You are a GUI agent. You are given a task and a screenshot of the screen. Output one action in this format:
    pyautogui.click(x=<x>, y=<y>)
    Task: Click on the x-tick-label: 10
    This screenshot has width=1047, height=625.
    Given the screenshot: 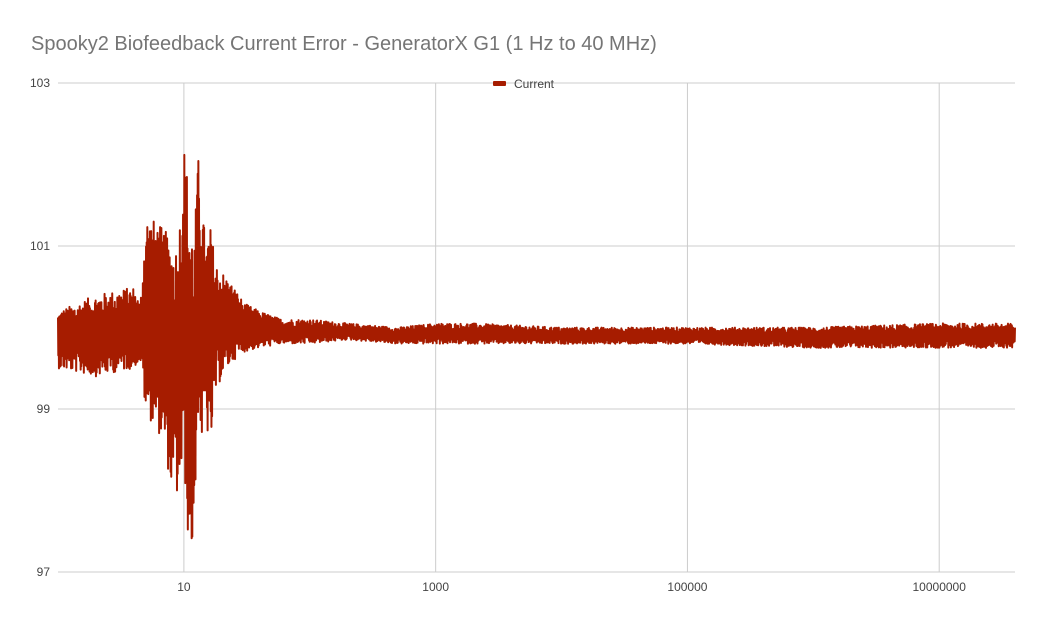 What is the action you would take?
    pyautogui.click(x=184, y=587)
    